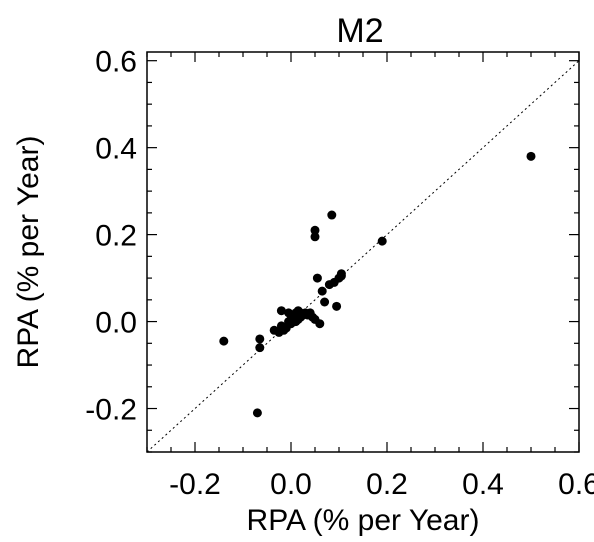 The height and width of the screenshot is (542, 594). Describe the element at coordinates (116, 236) in the screenshot. I see `y-tick-label: 0.2` at that location.